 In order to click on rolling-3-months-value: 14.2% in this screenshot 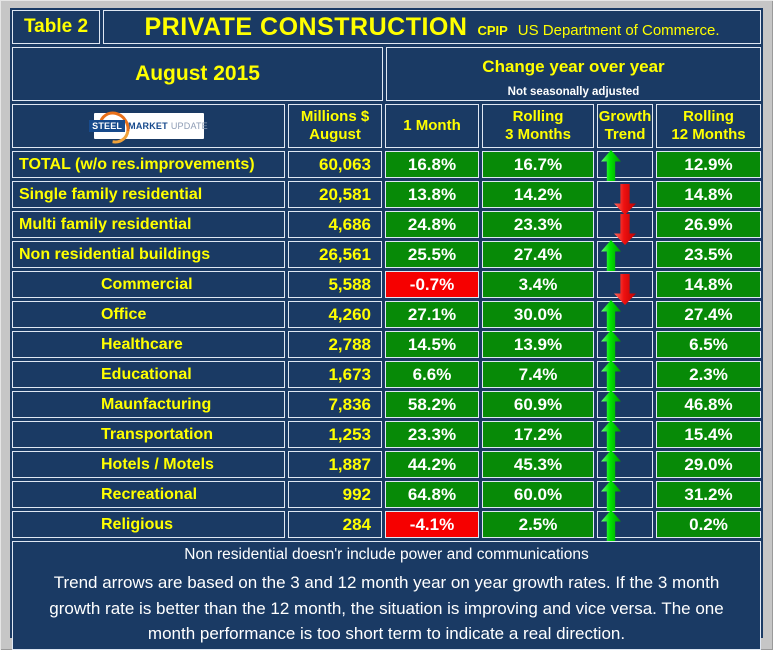, I will do `click(538, 194)`.